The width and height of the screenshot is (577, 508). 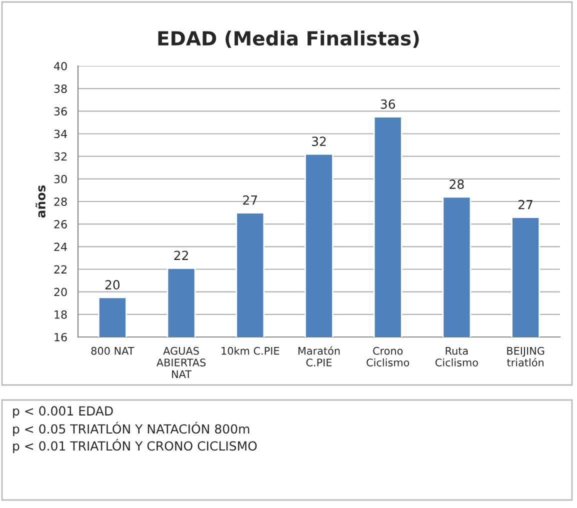 I want to click on x-tick-label: Maratón C.PIE, so click(x=319, y=356).